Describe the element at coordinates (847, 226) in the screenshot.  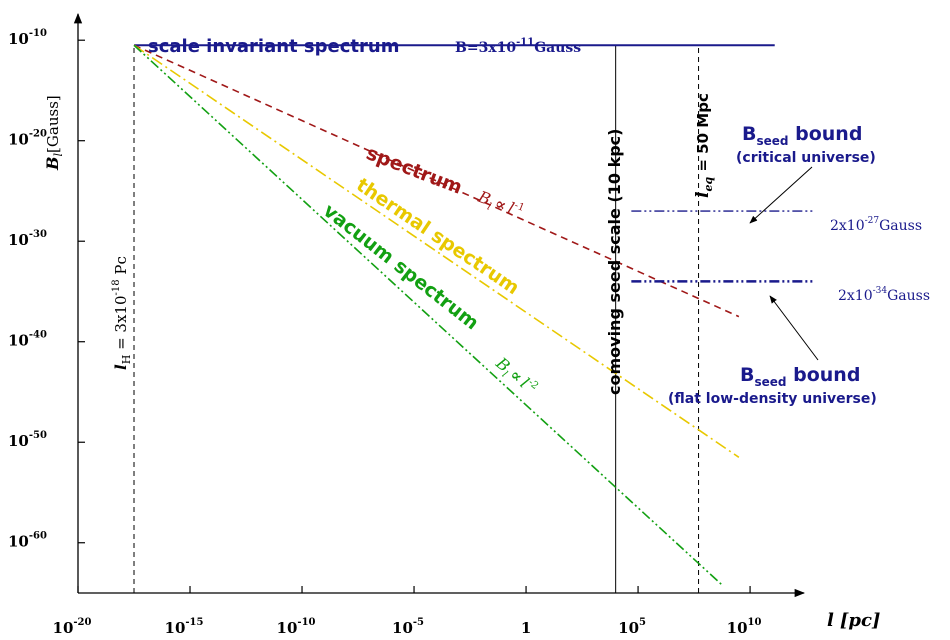
I see `bound1-value-base: 2x10` at that location.